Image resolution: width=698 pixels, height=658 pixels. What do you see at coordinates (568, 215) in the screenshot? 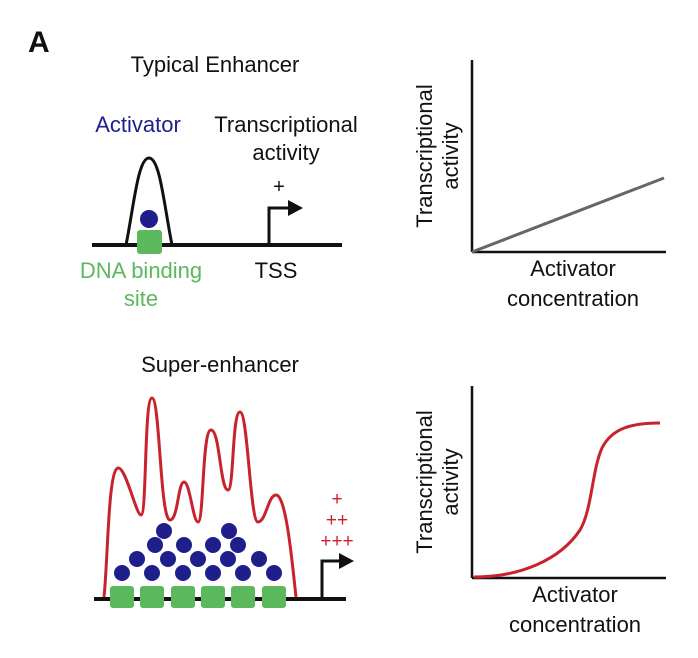
I see `top-plot-linear-curve` at bounding box center [568, 215].